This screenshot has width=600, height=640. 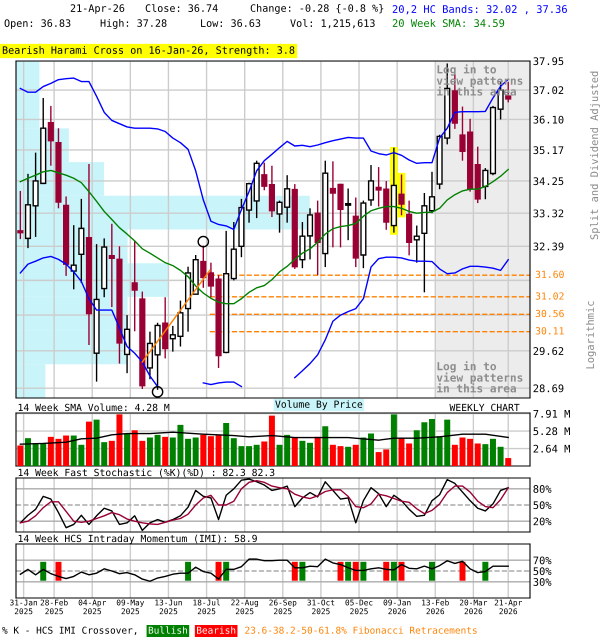 I want to click on chart-title: 14 Week Fast Stochastic (%K)(%D) : 82.3 82.3, so click(x=146, y=473).